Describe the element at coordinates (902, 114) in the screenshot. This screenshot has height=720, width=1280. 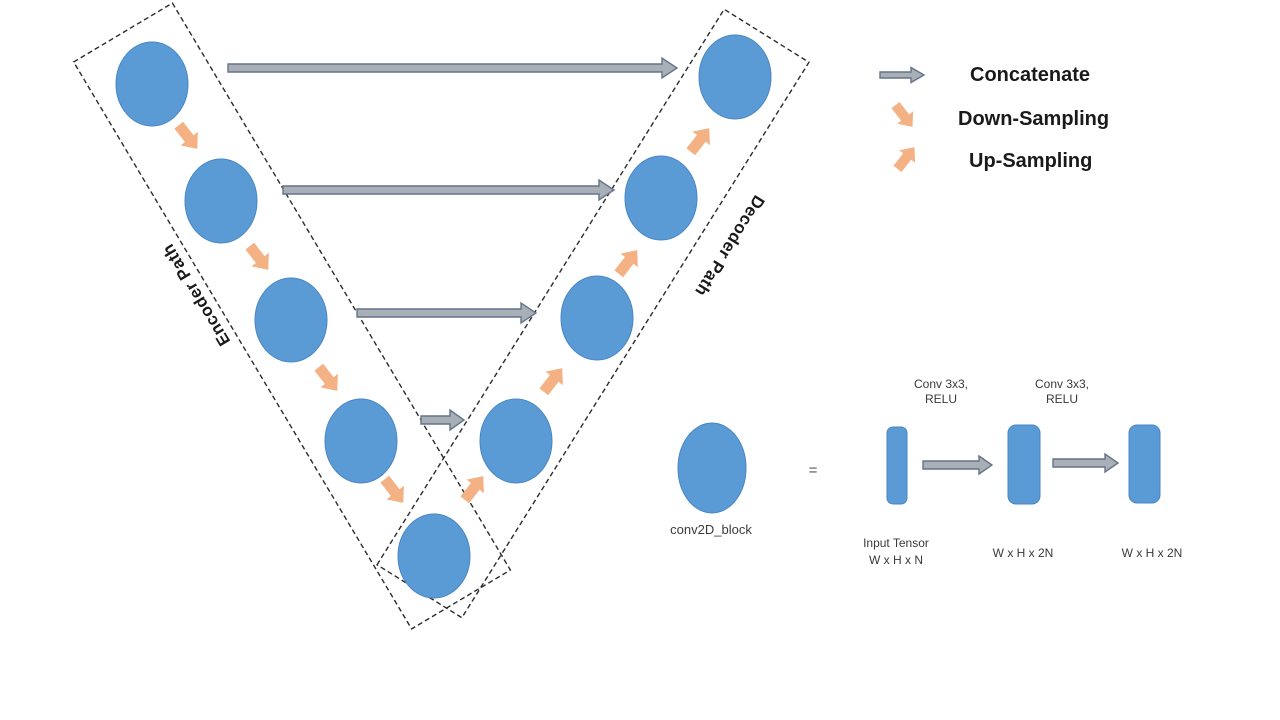
I see `legend-down-sampling-arrow-icon` at that location.